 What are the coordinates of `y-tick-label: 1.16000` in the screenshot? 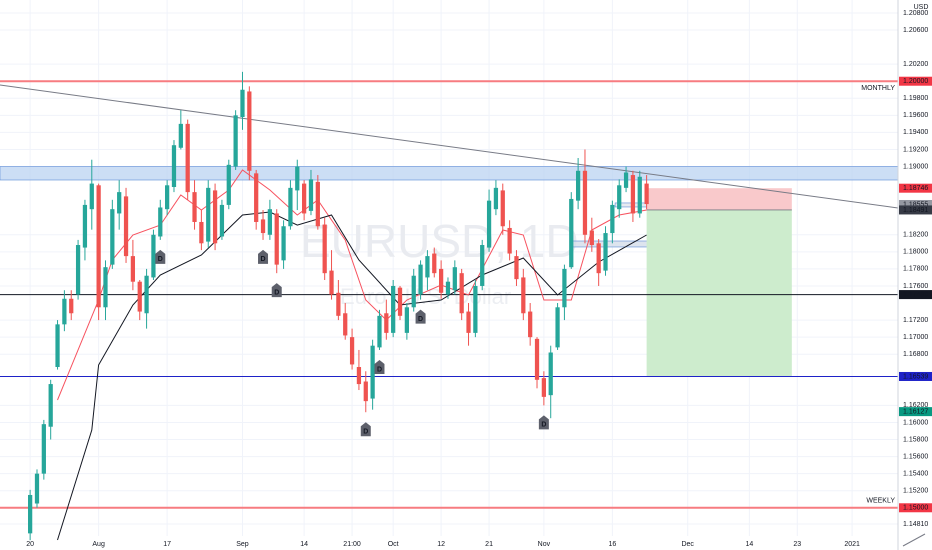 It's located at (915, 422).